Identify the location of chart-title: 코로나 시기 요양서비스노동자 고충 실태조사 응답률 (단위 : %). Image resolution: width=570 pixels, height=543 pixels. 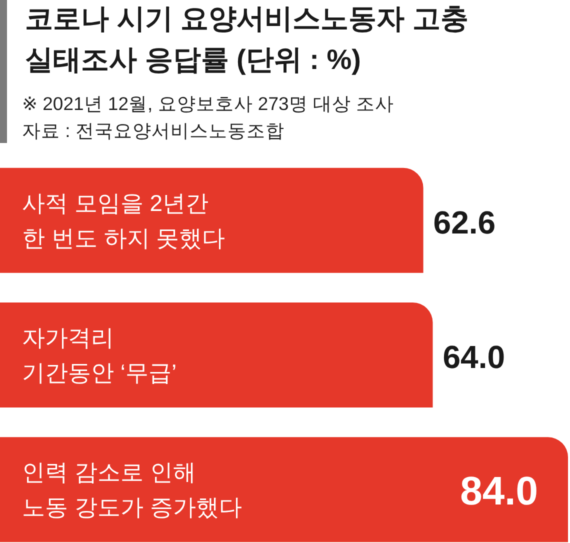
(246, 39).